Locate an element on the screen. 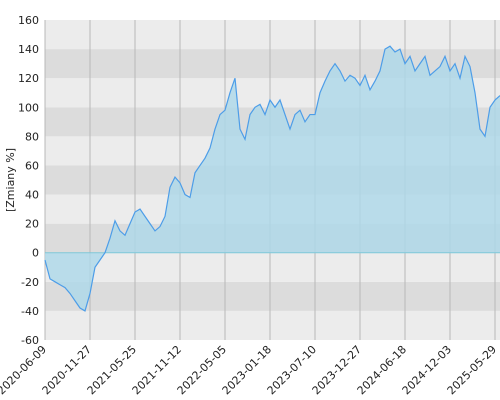 The width and height of the screenshot is (500, 400). y-tick-label: -60 is located at coordinates (30, 340).